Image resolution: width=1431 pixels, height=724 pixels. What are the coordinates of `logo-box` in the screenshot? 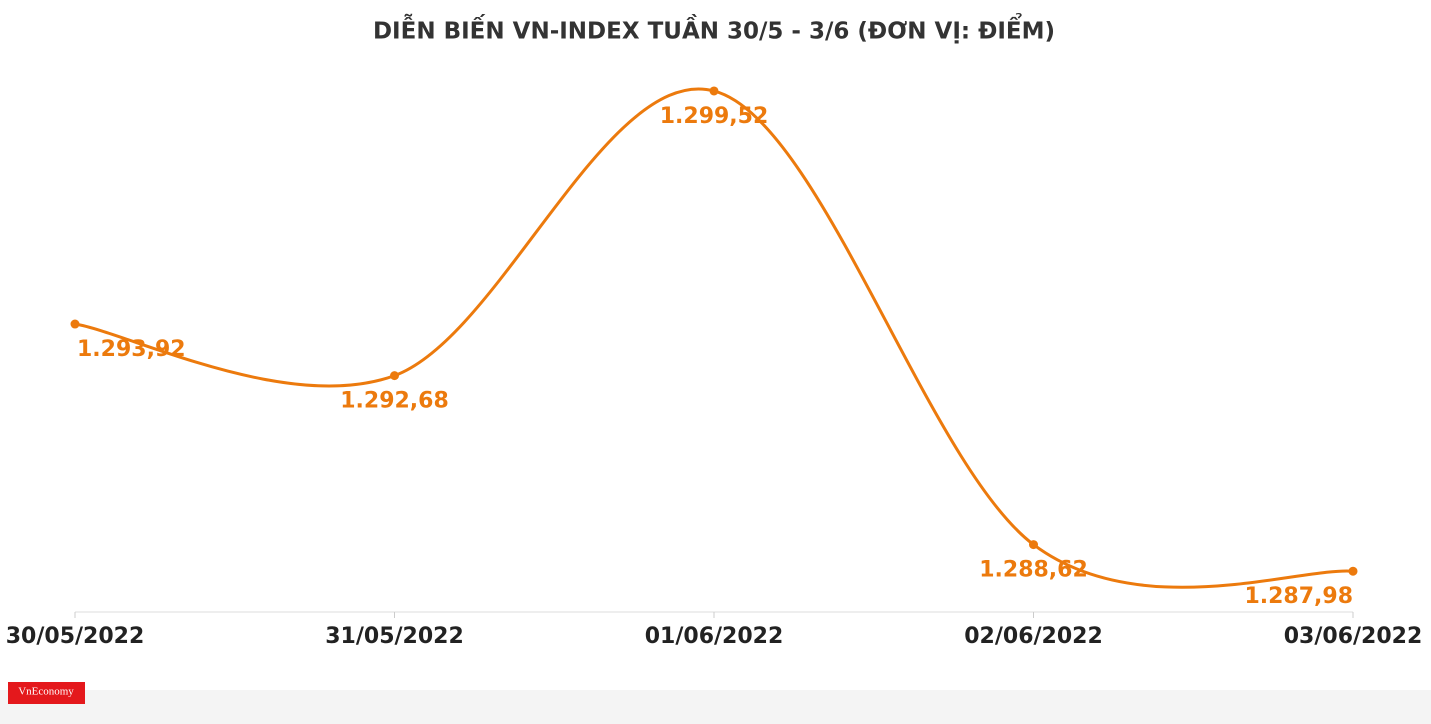 It's located at (46, 693).